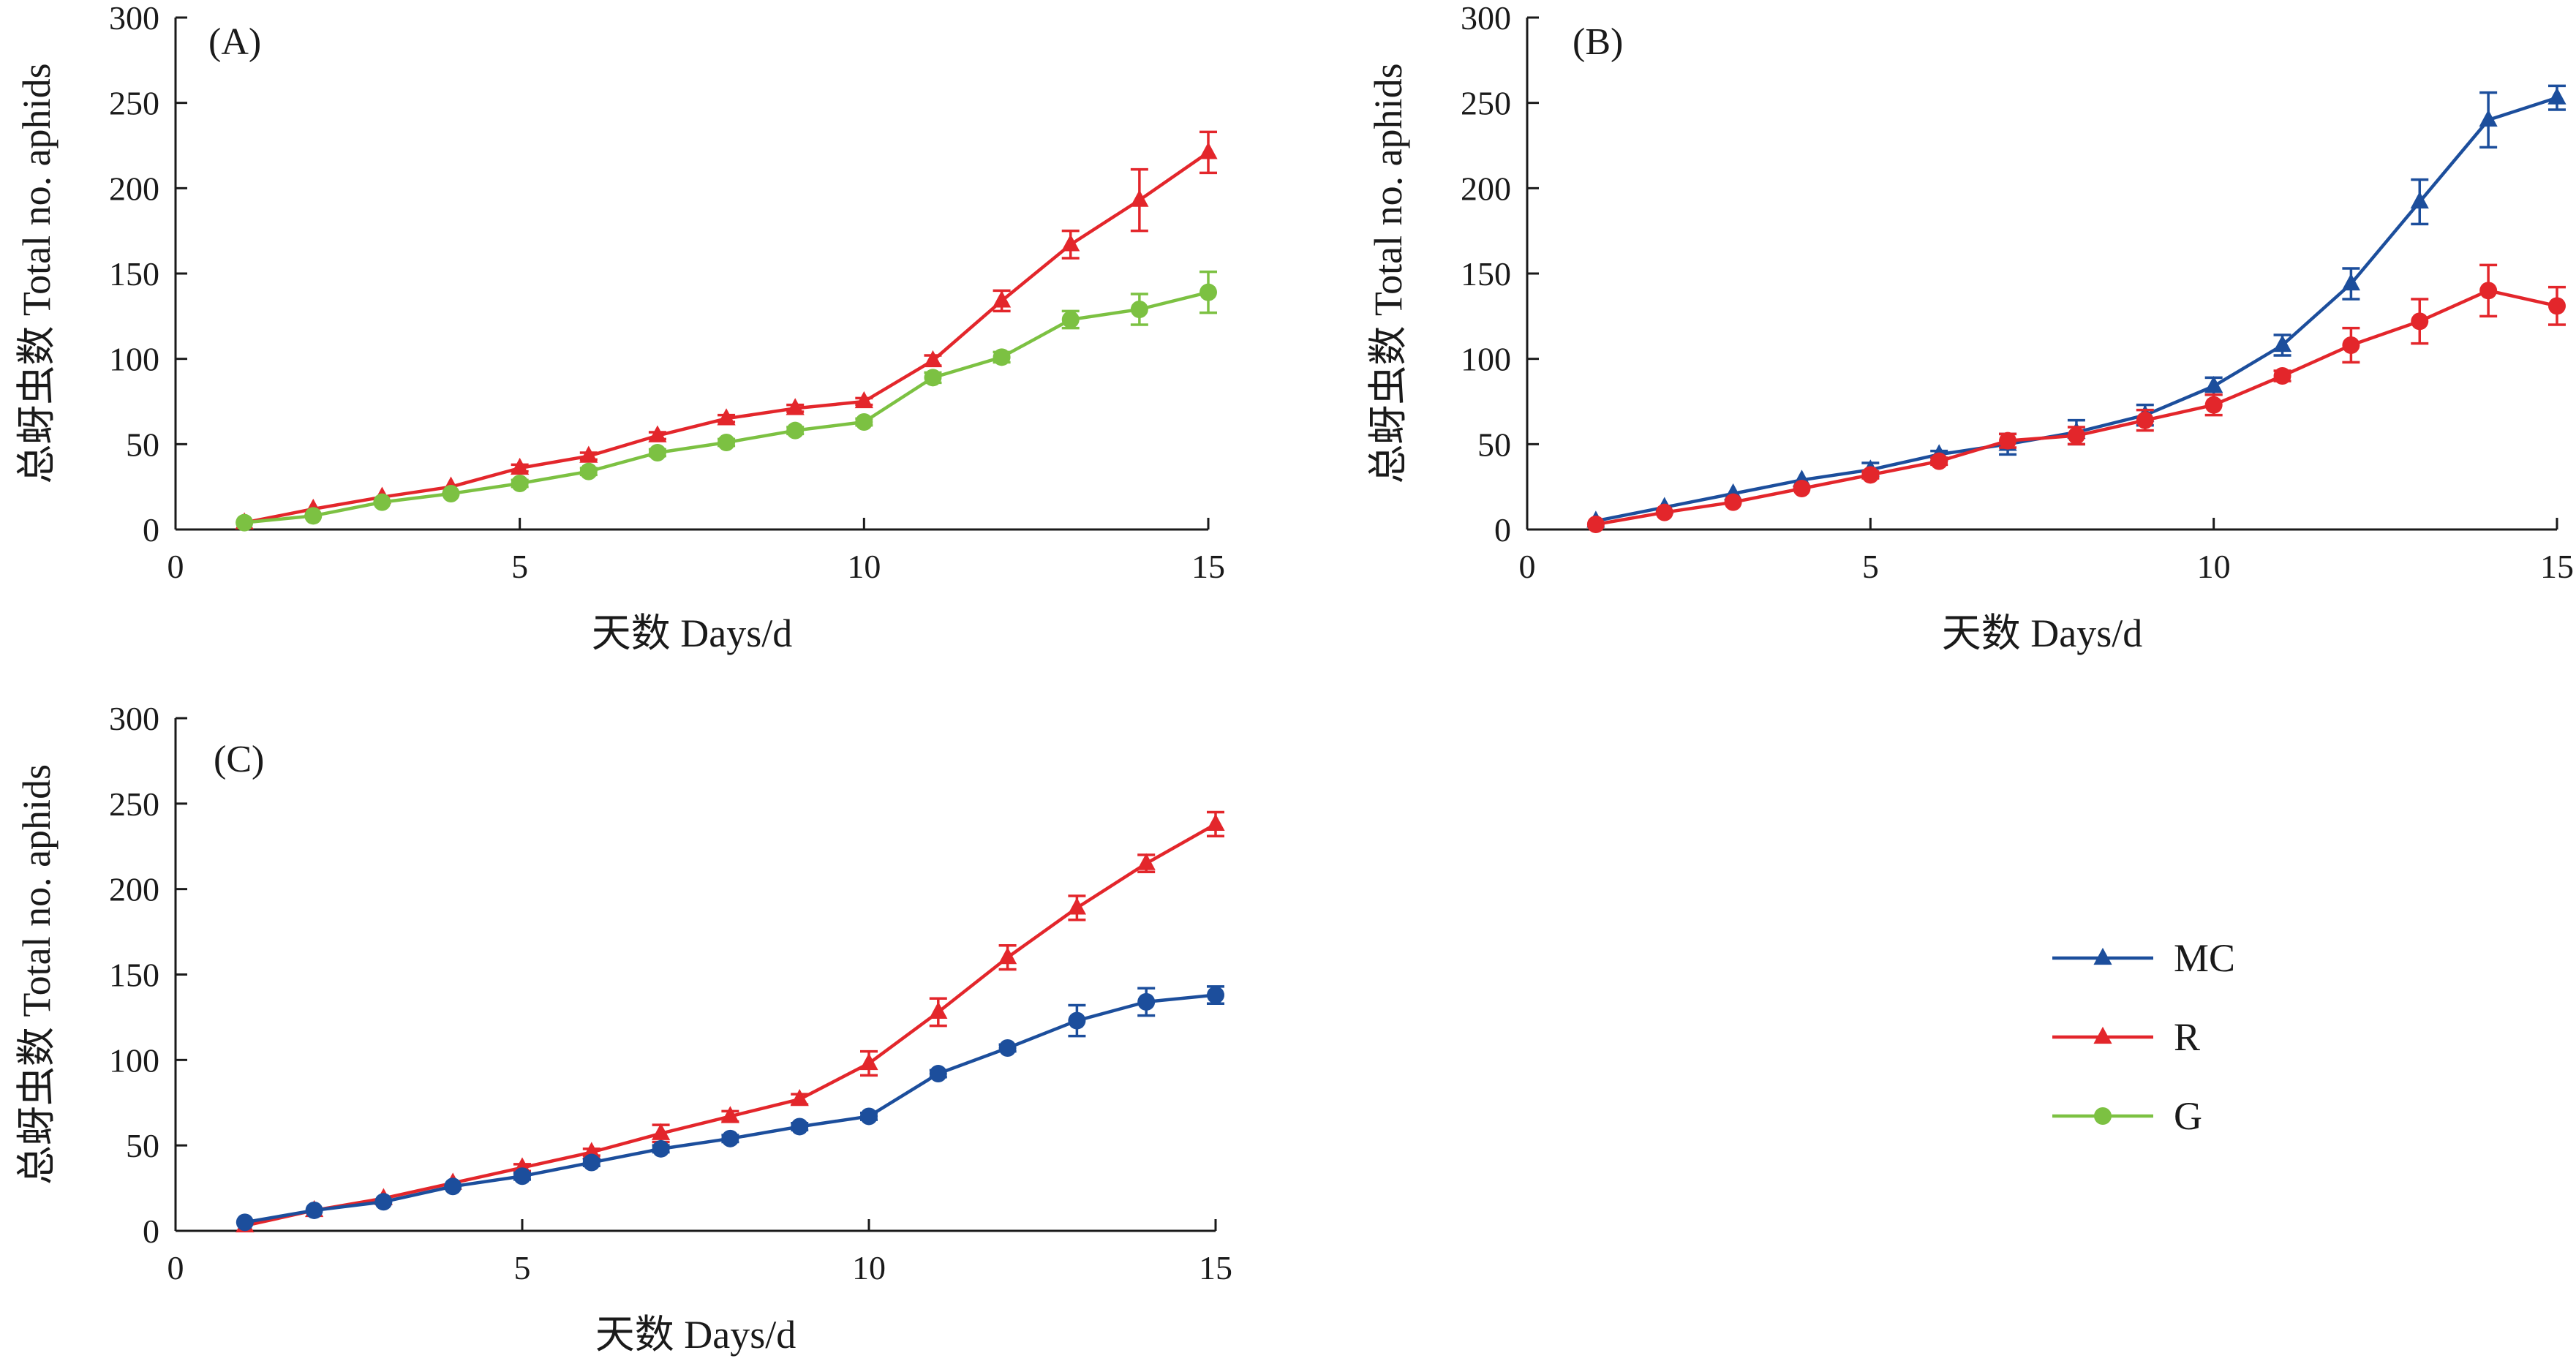  What do you see at coordinates (1598, 42) in the screenshot?
I see `panel-label: (B)` at bounding box center [1598, 42].